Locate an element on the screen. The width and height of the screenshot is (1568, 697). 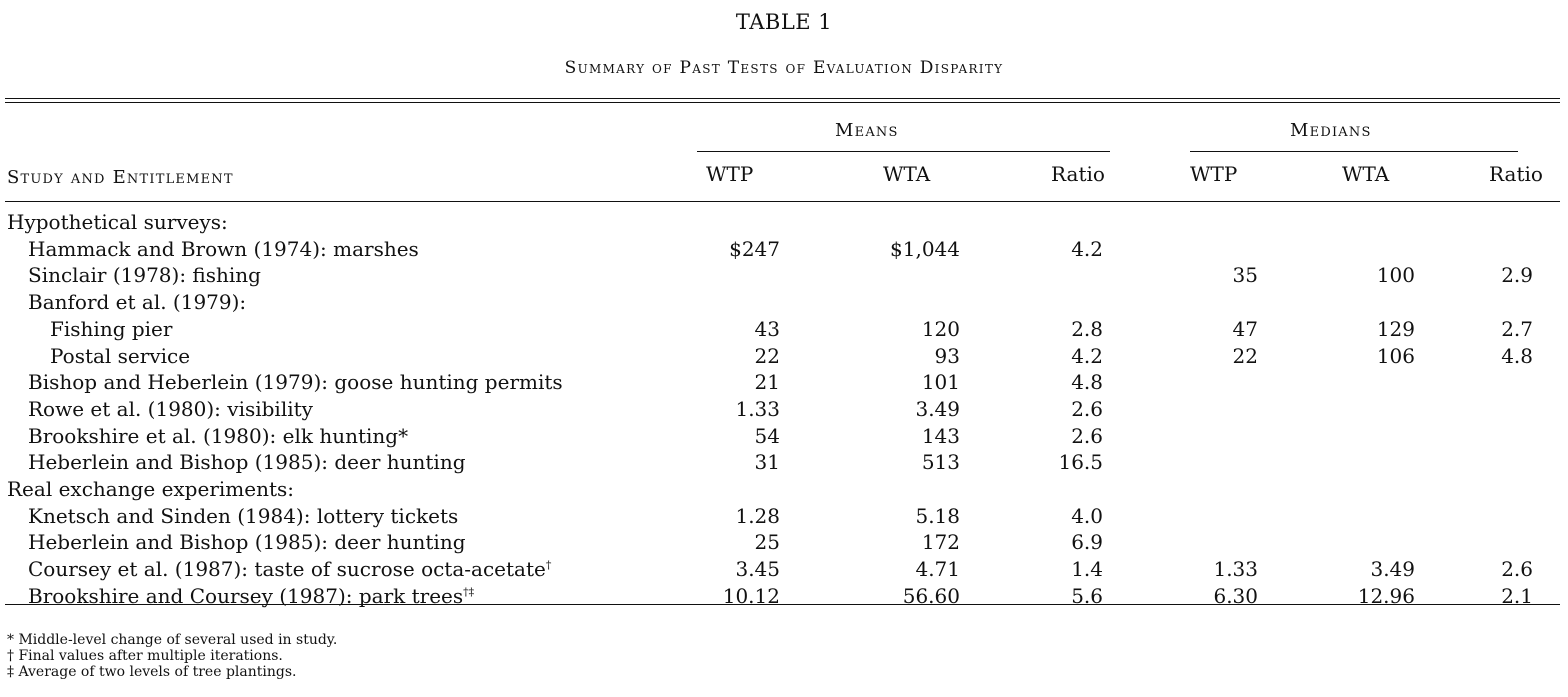
cell-mean-wta: 5.18 is located at coordinates (937, 515).